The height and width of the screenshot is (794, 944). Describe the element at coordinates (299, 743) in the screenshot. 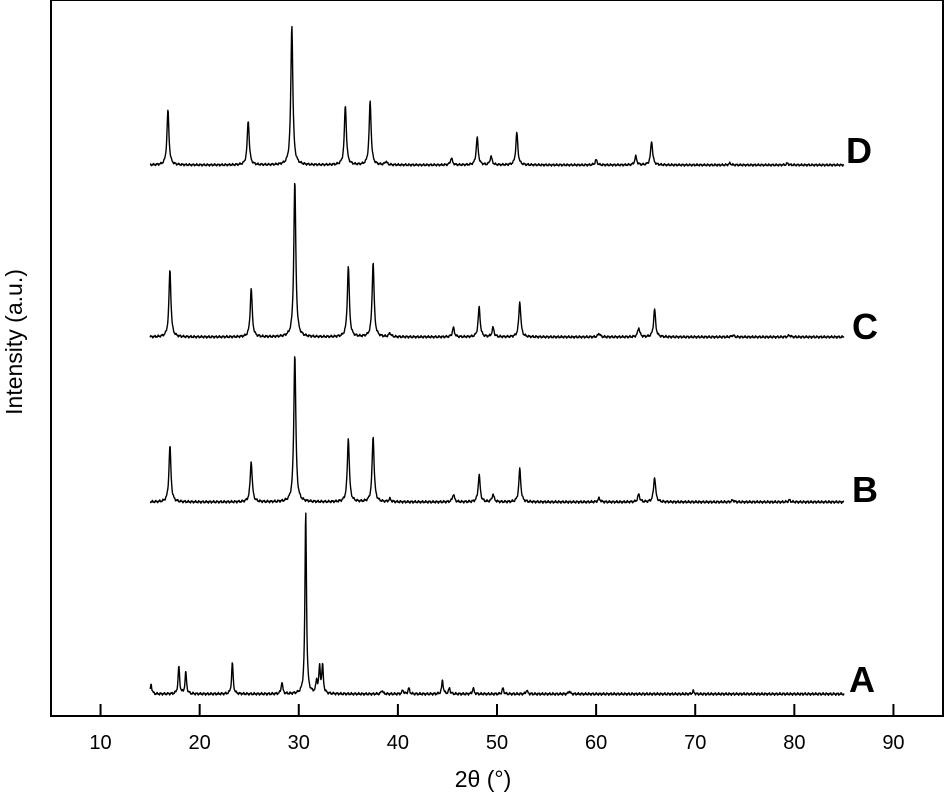

I see `x-tick-label: 30` at that location.